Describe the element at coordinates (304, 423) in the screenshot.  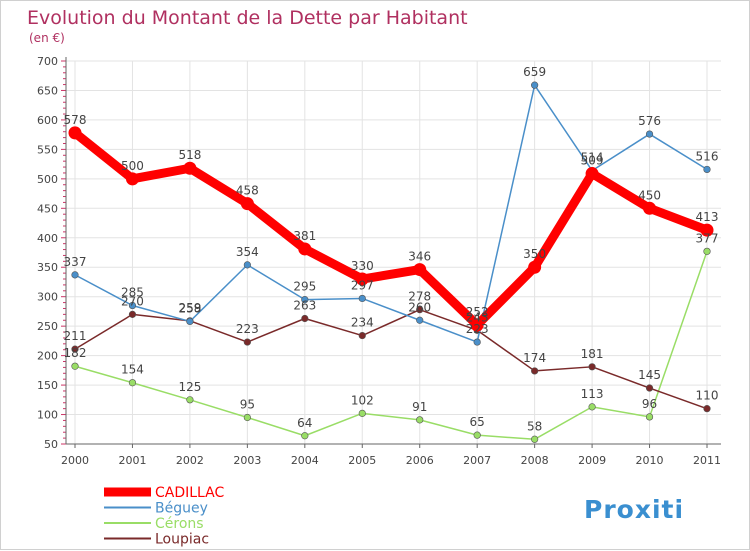
I see `data-label: 64` at that location.